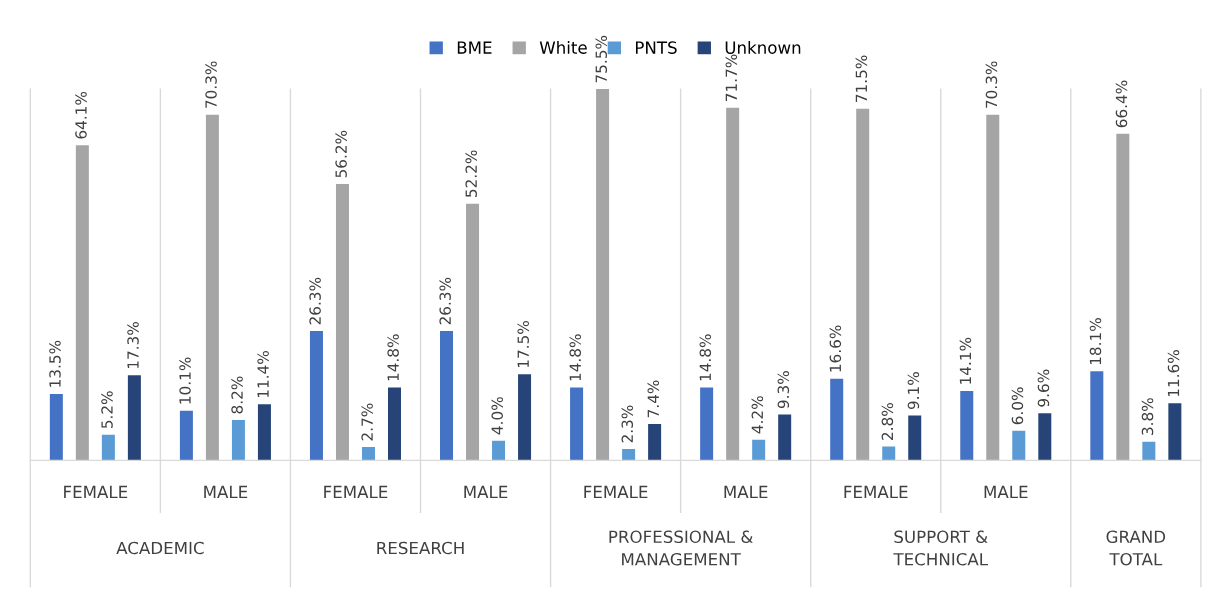 The width and height of the screenshot is (1213, 594). Describe the element at coordinates (861, 78) in the screenshot. I see `data-label: 71.5%` at that location.